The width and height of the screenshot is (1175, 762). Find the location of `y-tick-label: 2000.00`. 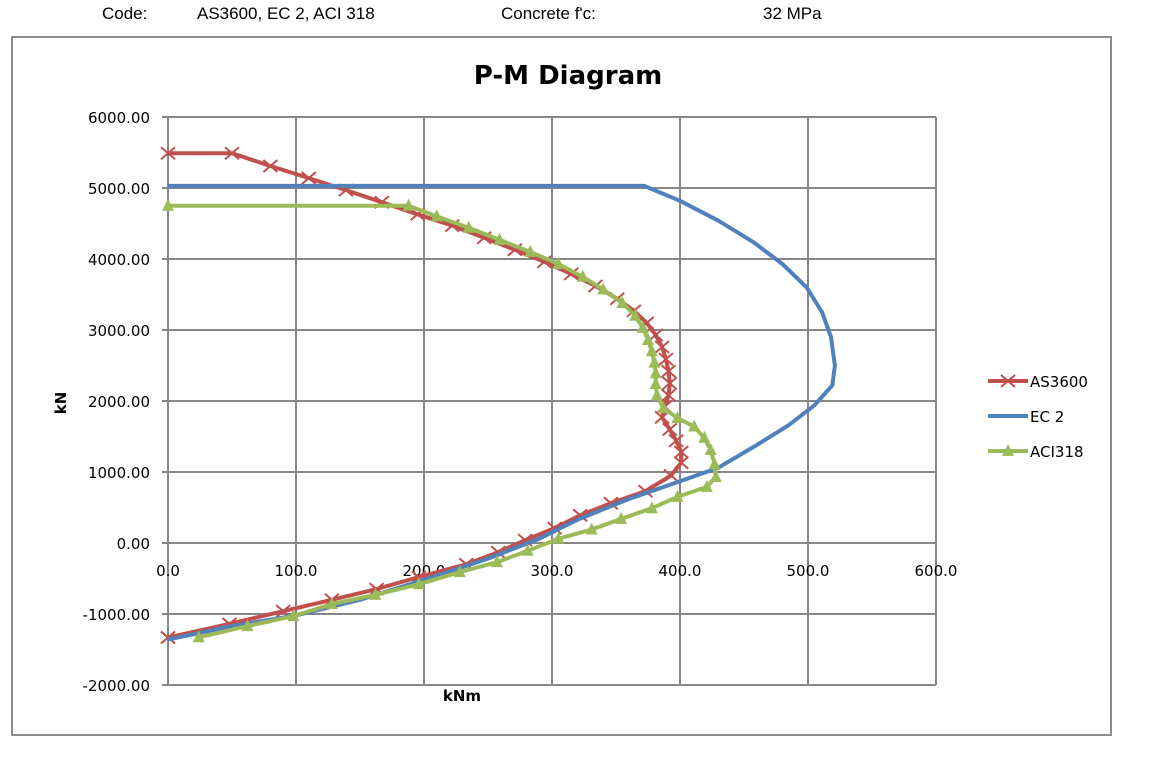

y-tick-label: 2000.00 is located at coordinates (119, 402).